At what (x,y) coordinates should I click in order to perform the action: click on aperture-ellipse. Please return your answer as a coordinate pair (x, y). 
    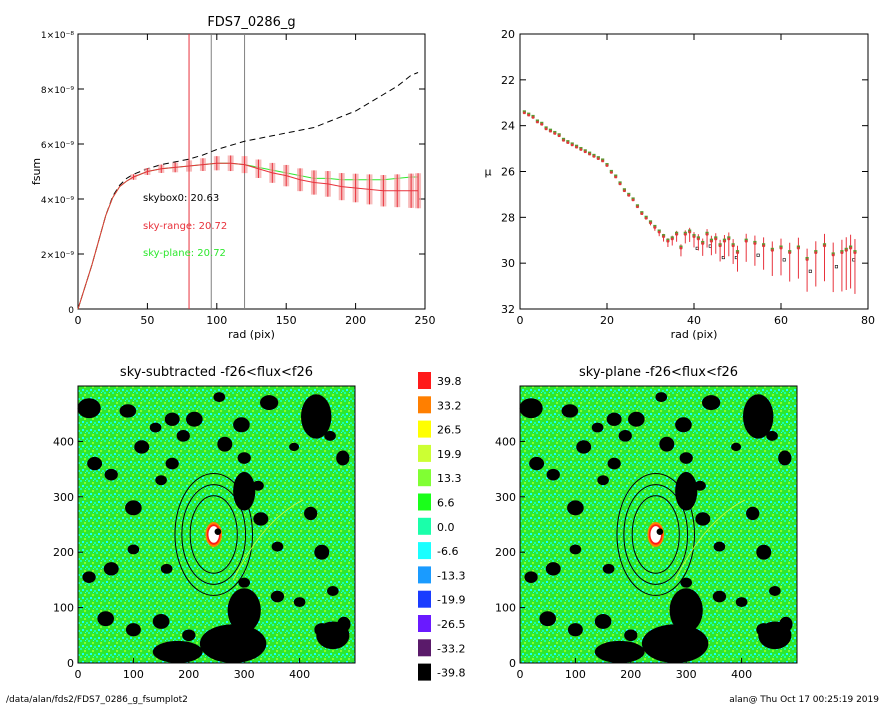
    Looking at the image, I should click on (214, 534).